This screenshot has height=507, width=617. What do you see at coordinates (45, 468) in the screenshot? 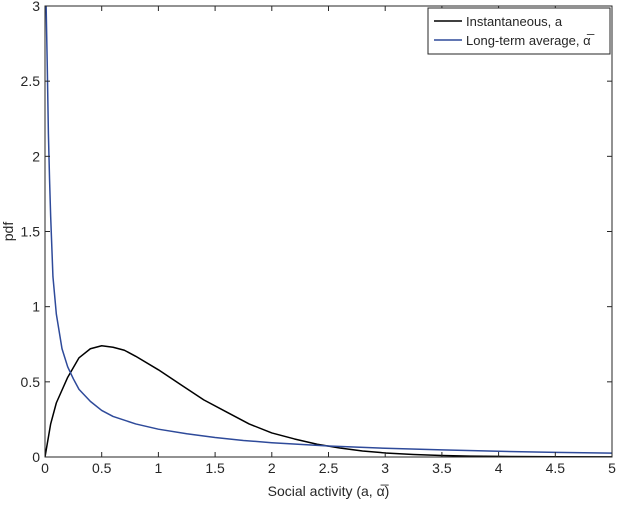
I see `x-tick-label: 0` at bounding box center [45, 468].